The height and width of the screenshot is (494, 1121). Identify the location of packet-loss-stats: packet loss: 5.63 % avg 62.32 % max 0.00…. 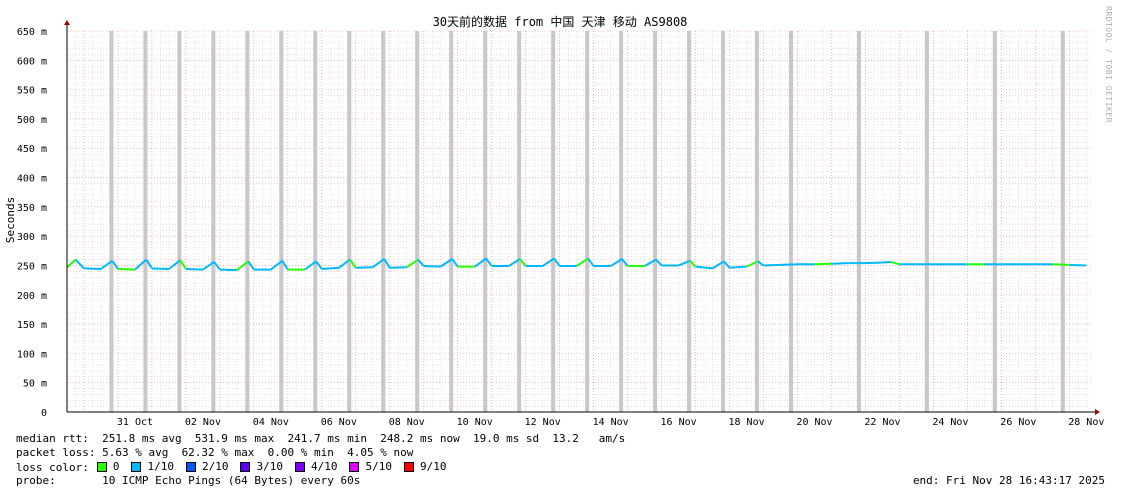
(215, 452).